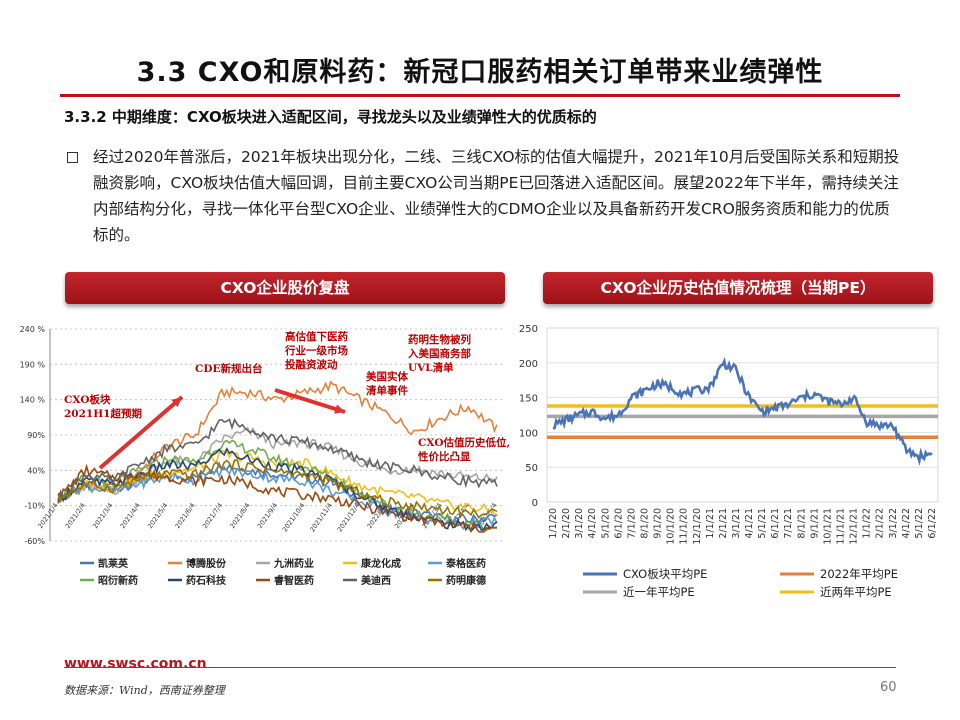  What do you see at coordinates (658, 523) in the screenshot?
I see `right-x-tick-label: 9/1/20` at bounding box center [658, 523].